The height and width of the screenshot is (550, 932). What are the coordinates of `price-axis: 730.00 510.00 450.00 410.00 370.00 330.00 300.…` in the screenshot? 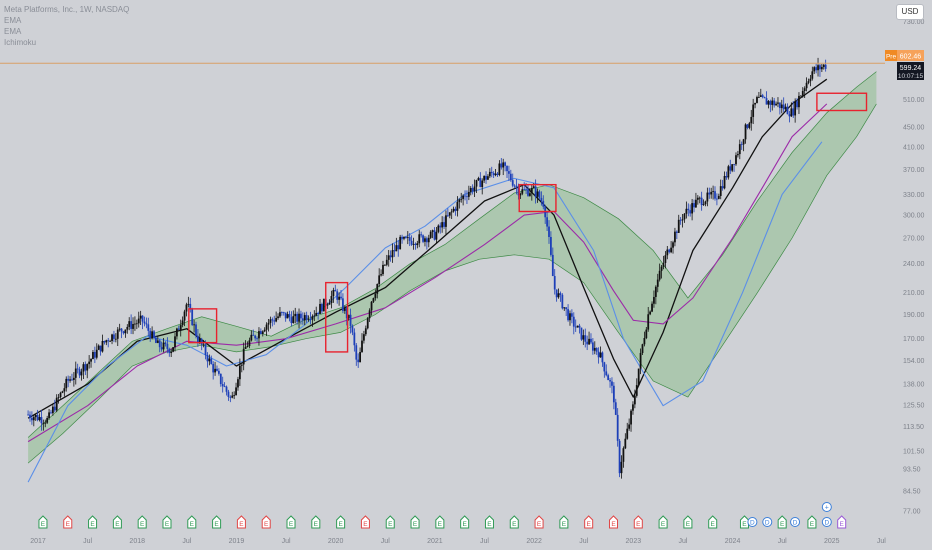 It's located at (914, 267).